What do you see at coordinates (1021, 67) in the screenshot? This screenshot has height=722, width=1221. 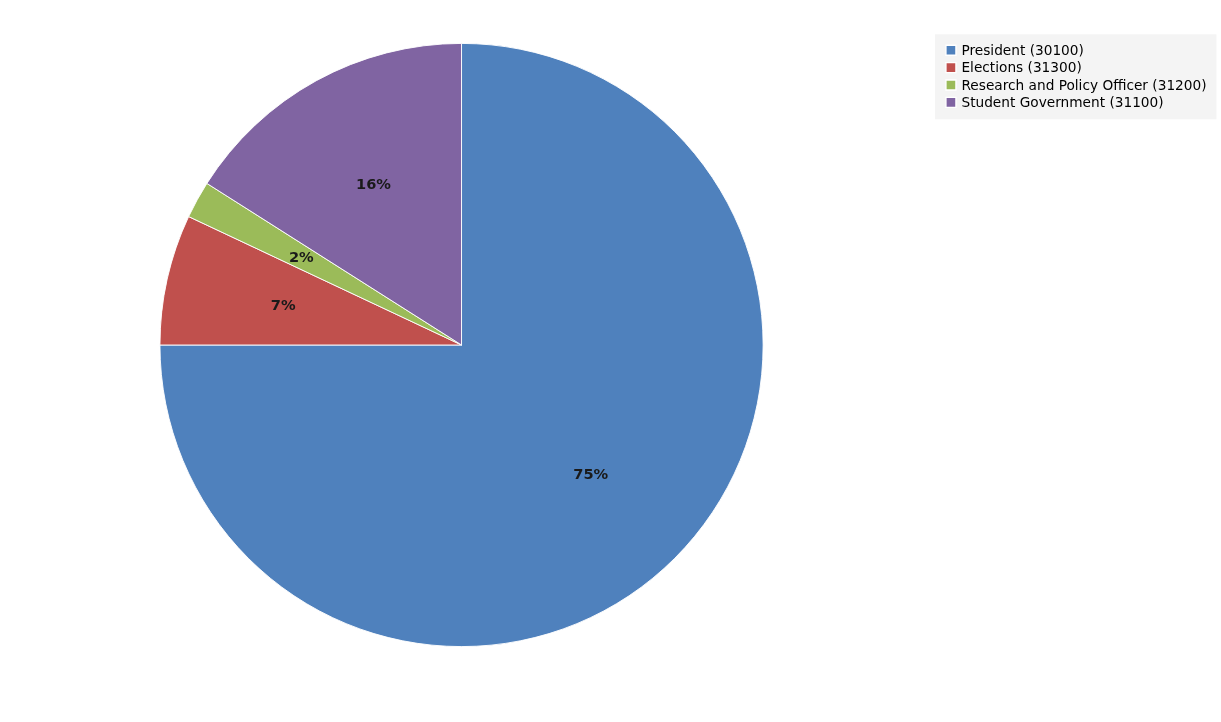 I see `legend-label: Elections (31300)` at bounding box center [1021, 67].